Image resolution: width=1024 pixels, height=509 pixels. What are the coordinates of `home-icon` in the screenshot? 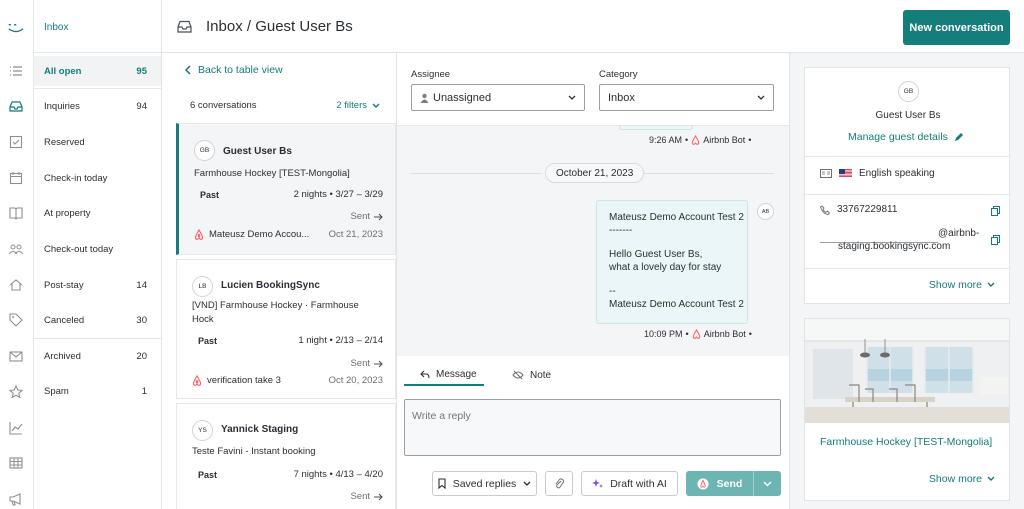 It's located at (16, 285).